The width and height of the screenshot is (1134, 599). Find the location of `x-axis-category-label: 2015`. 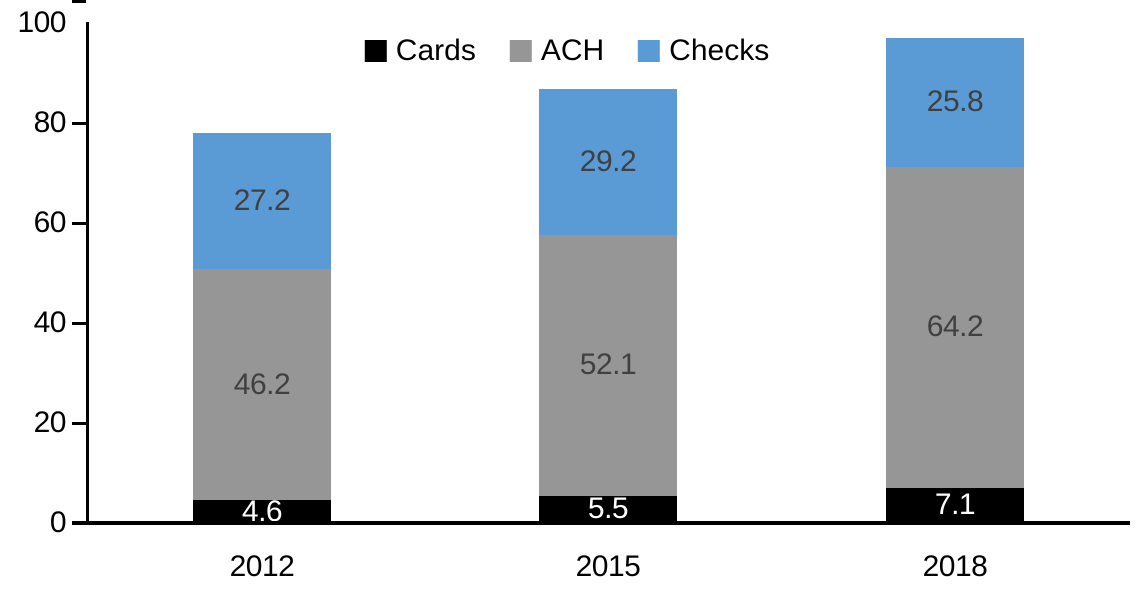

x-axis-category-label: 2015 is located at coordinates (608, 566).